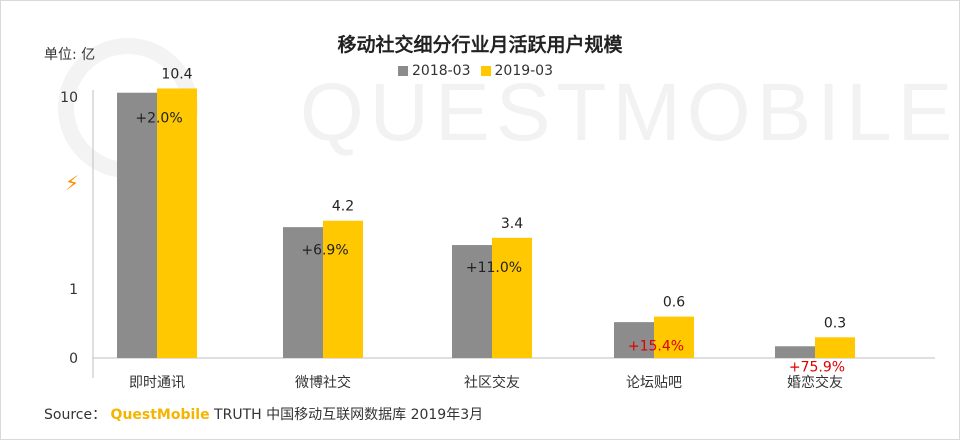  What do you see at coordinates (158, 118) in the screenshot?
I see `growth-label: +2.0%` at bounding box center [158, 118].